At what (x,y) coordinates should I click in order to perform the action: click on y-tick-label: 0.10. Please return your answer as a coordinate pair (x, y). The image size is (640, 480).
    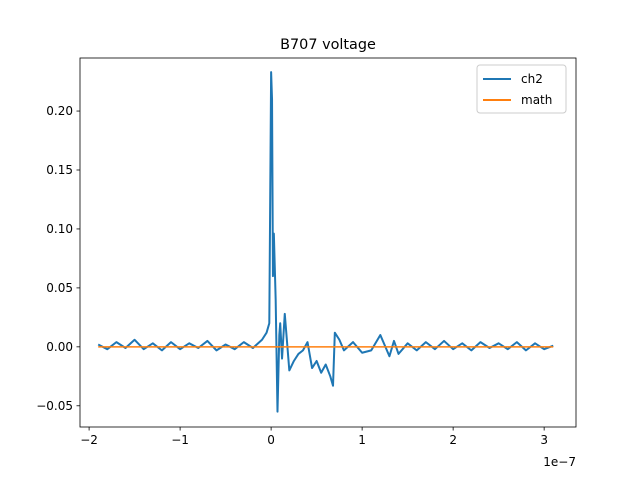
    Looking at the image, I should click on (59, 229).